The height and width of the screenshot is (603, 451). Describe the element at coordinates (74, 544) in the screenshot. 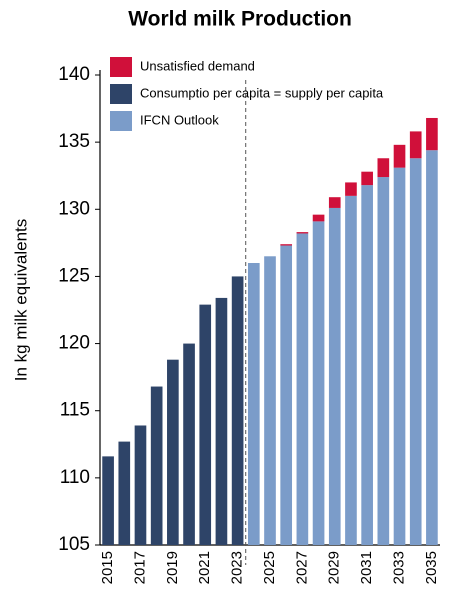

I see `y-tick-label: 105` at that location.